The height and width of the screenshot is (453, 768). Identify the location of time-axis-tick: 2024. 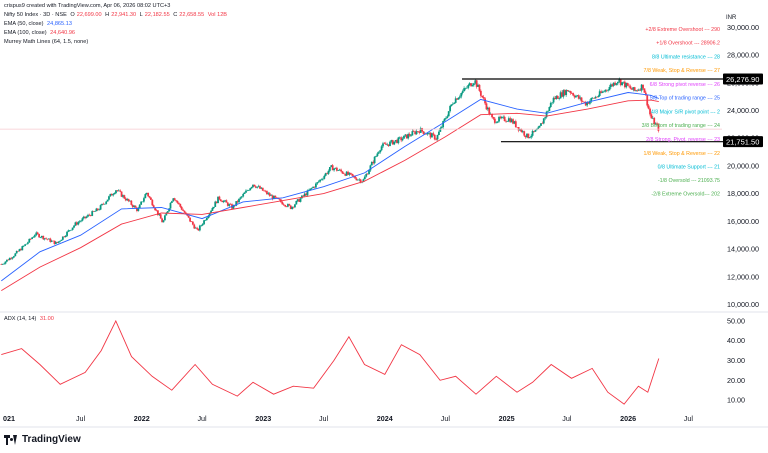
(385, 418).